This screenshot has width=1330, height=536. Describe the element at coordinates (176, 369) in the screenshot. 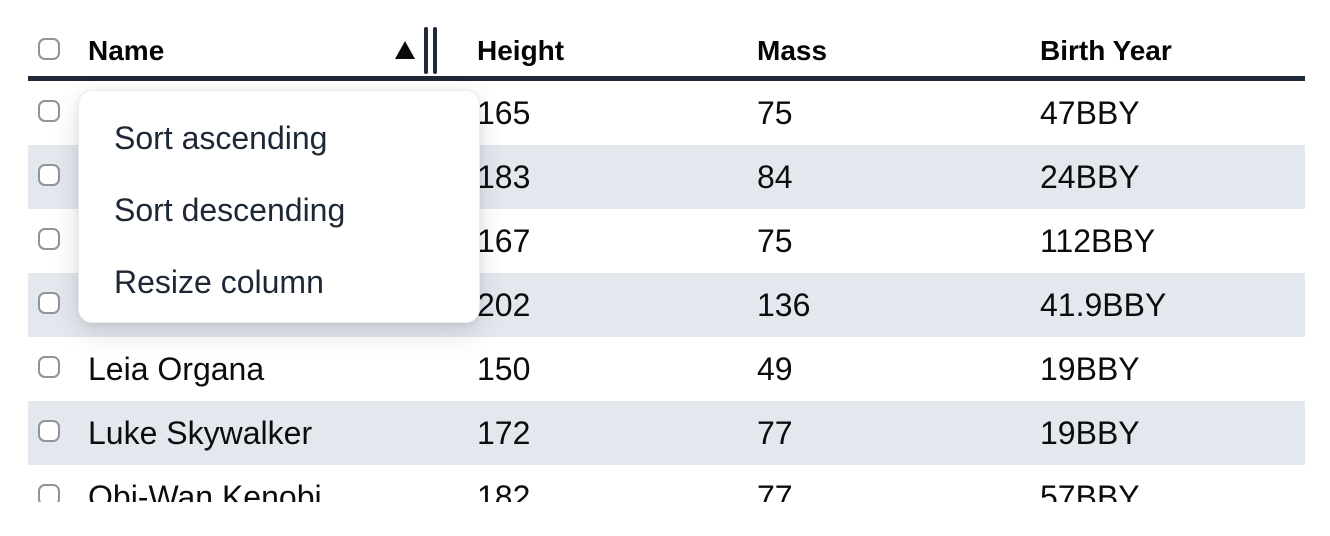

I see `cell-name: Leia Organa` at that location.